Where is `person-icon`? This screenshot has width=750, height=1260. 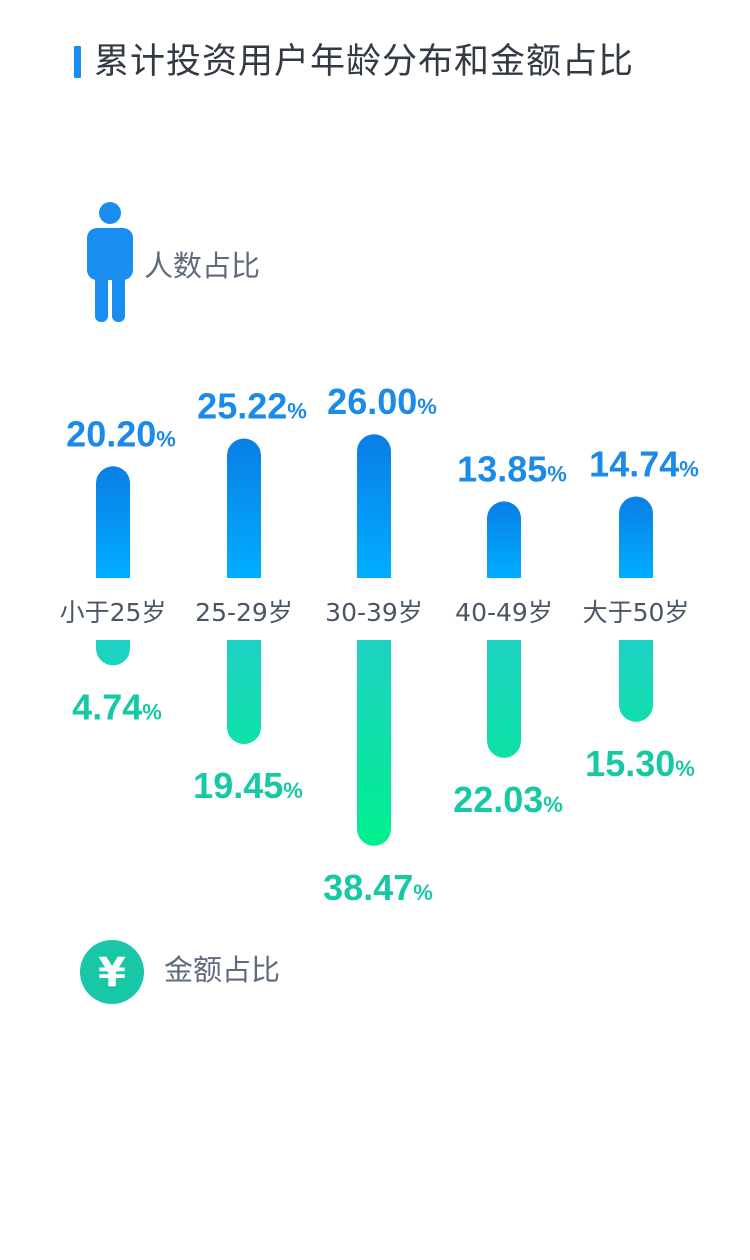
person-icon is located at coordinates (110, 262).